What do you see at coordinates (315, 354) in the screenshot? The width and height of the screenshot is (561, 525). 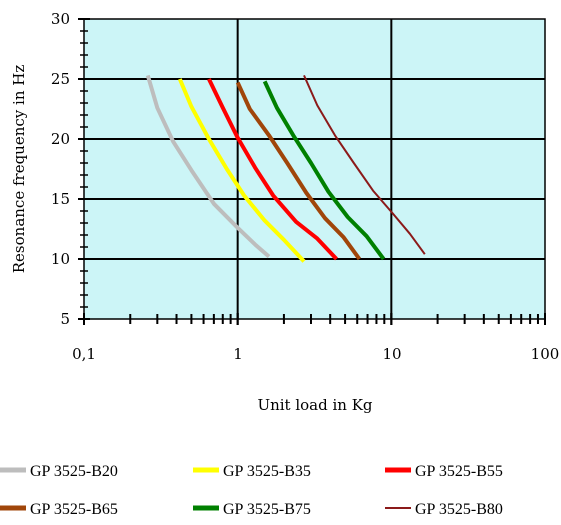 I see `x-tick-labels: 0,1 1 10 100` at bounding box center [315, 354].